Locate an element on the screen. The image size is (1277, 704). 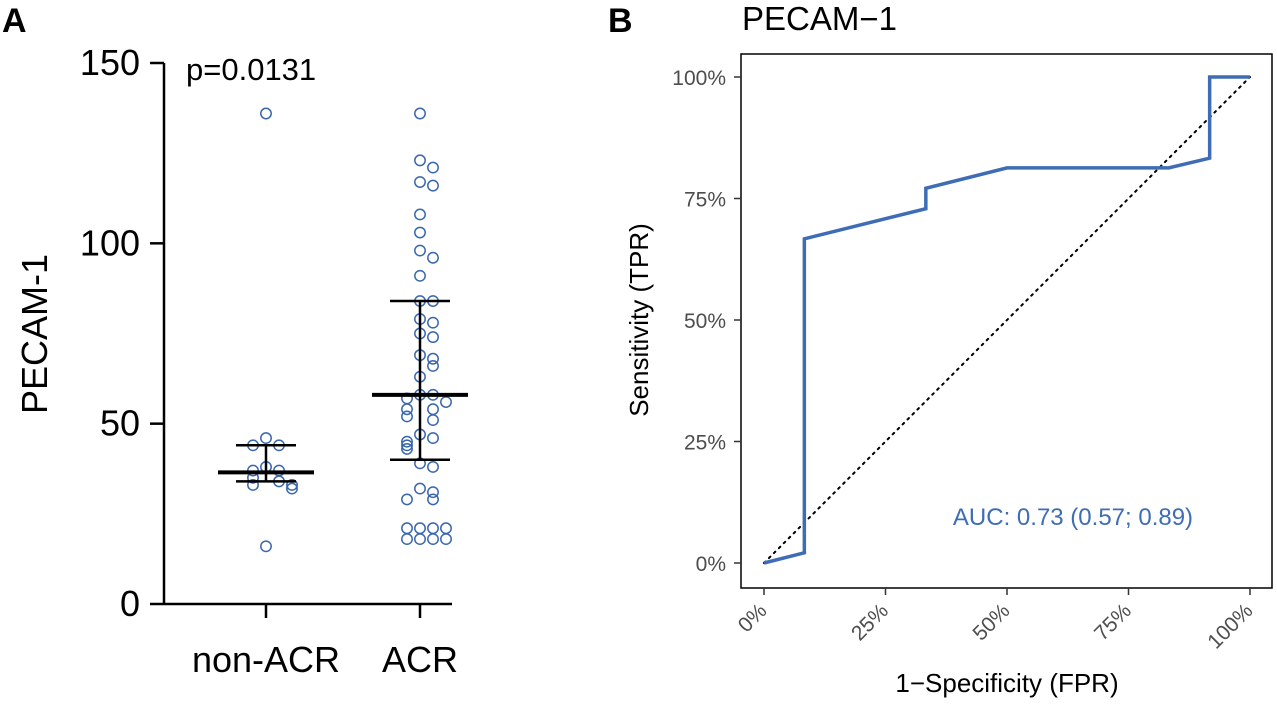
b-y-ticks: 0% 25% 50% 75% 100% is located at coordinates (706, 321).